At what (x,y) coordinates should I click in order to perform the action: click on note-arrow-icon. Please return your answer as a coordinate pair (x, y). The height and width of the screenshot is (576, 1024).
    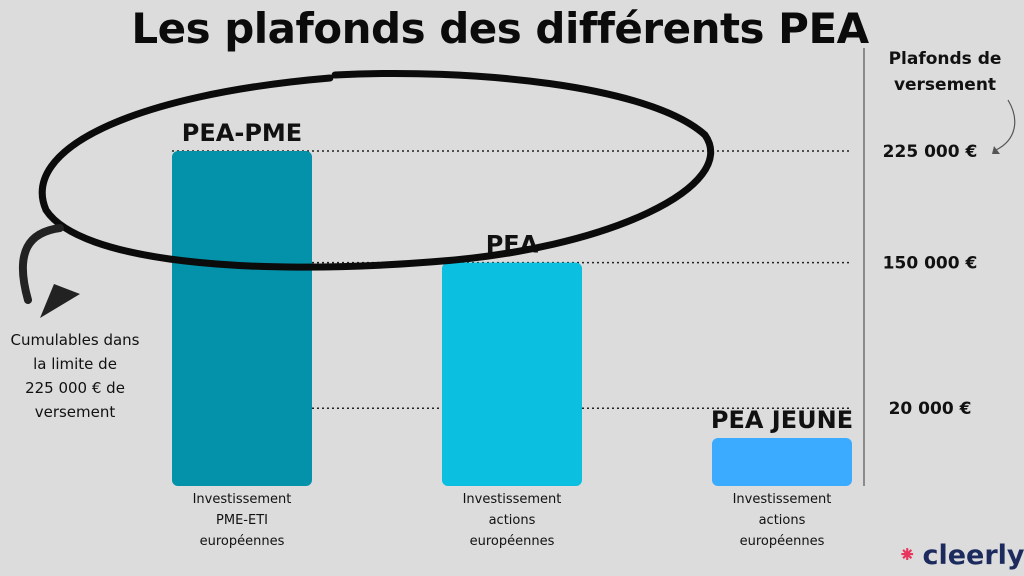
    Looking at the image, I should click on (41, 264).